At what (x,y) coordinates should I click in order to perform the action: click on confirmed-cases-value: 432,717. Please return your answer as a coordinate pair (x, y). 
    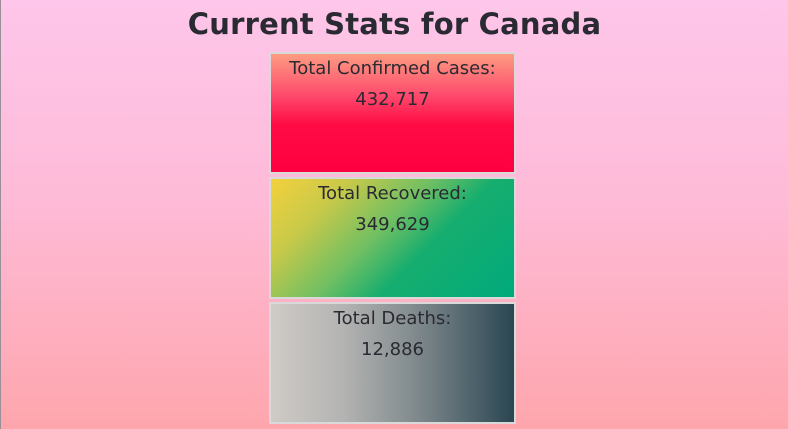
    Looking at the image, I should click on (392, 99).